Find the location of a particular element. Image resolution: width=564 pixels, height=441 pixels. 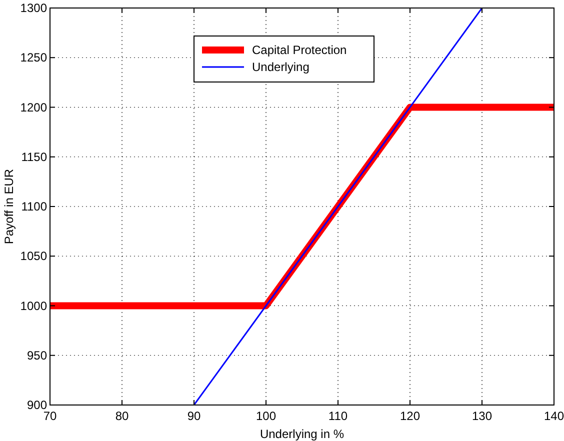

x-tick-label: 130 is located at coordinates (482, 416).